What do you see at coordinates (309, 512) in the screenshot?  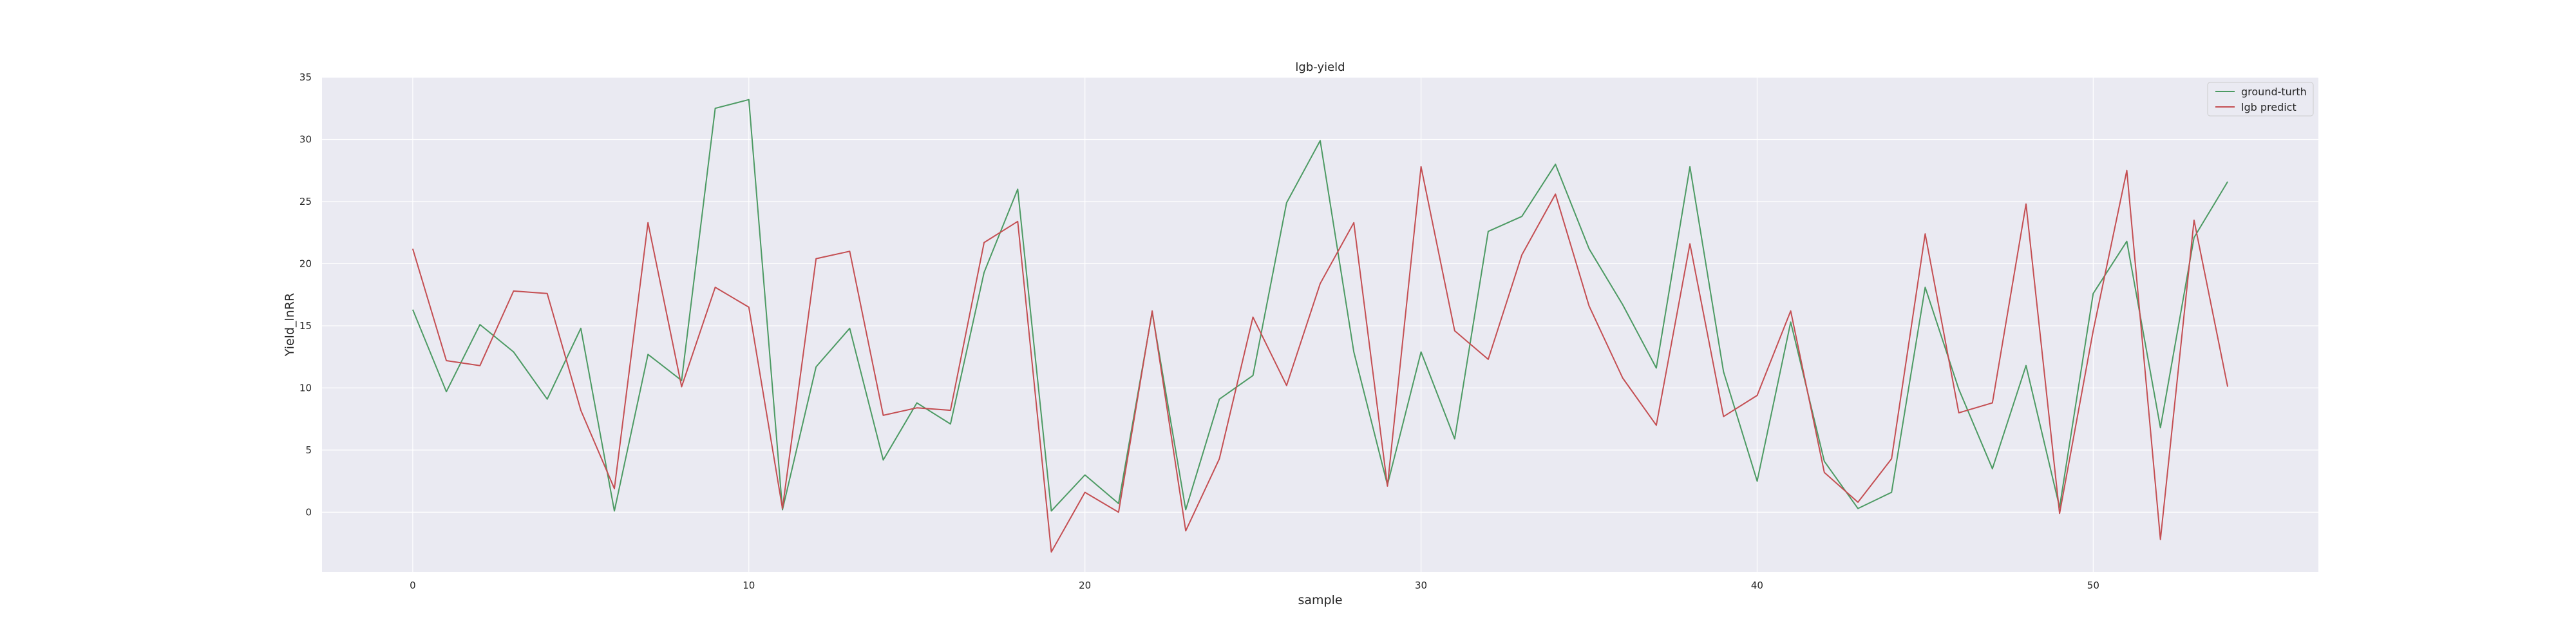 I see `y-tick-label: 0` at bounding box center [309, 512].